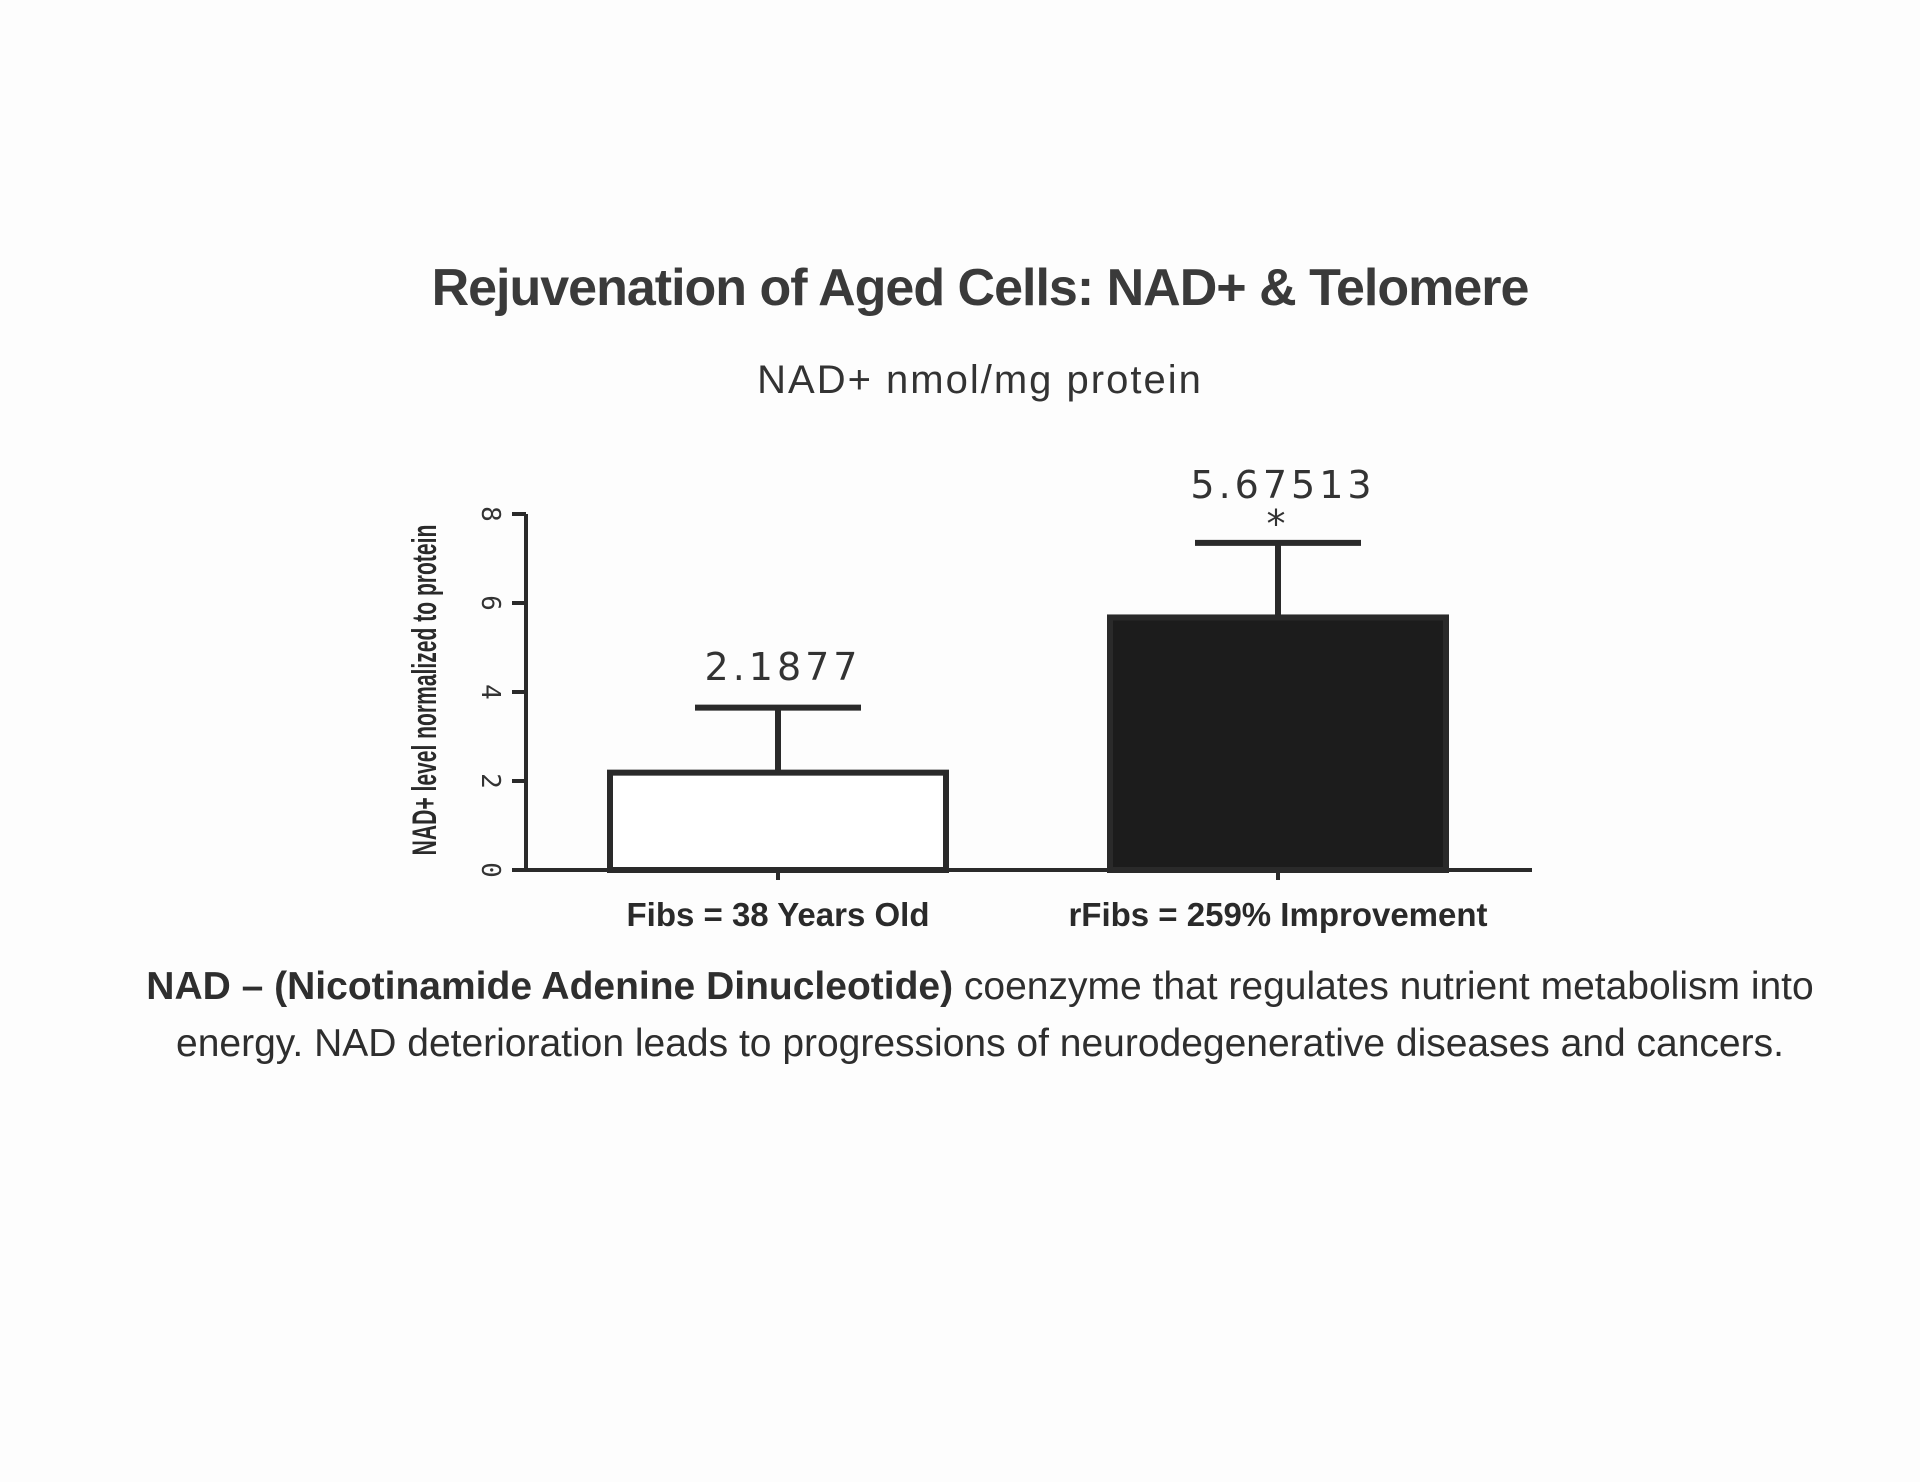  What do you see at coordinates (490, 603) in the screenshot?
I see `y-tick-label: 6` at bounding box center [490, 603].